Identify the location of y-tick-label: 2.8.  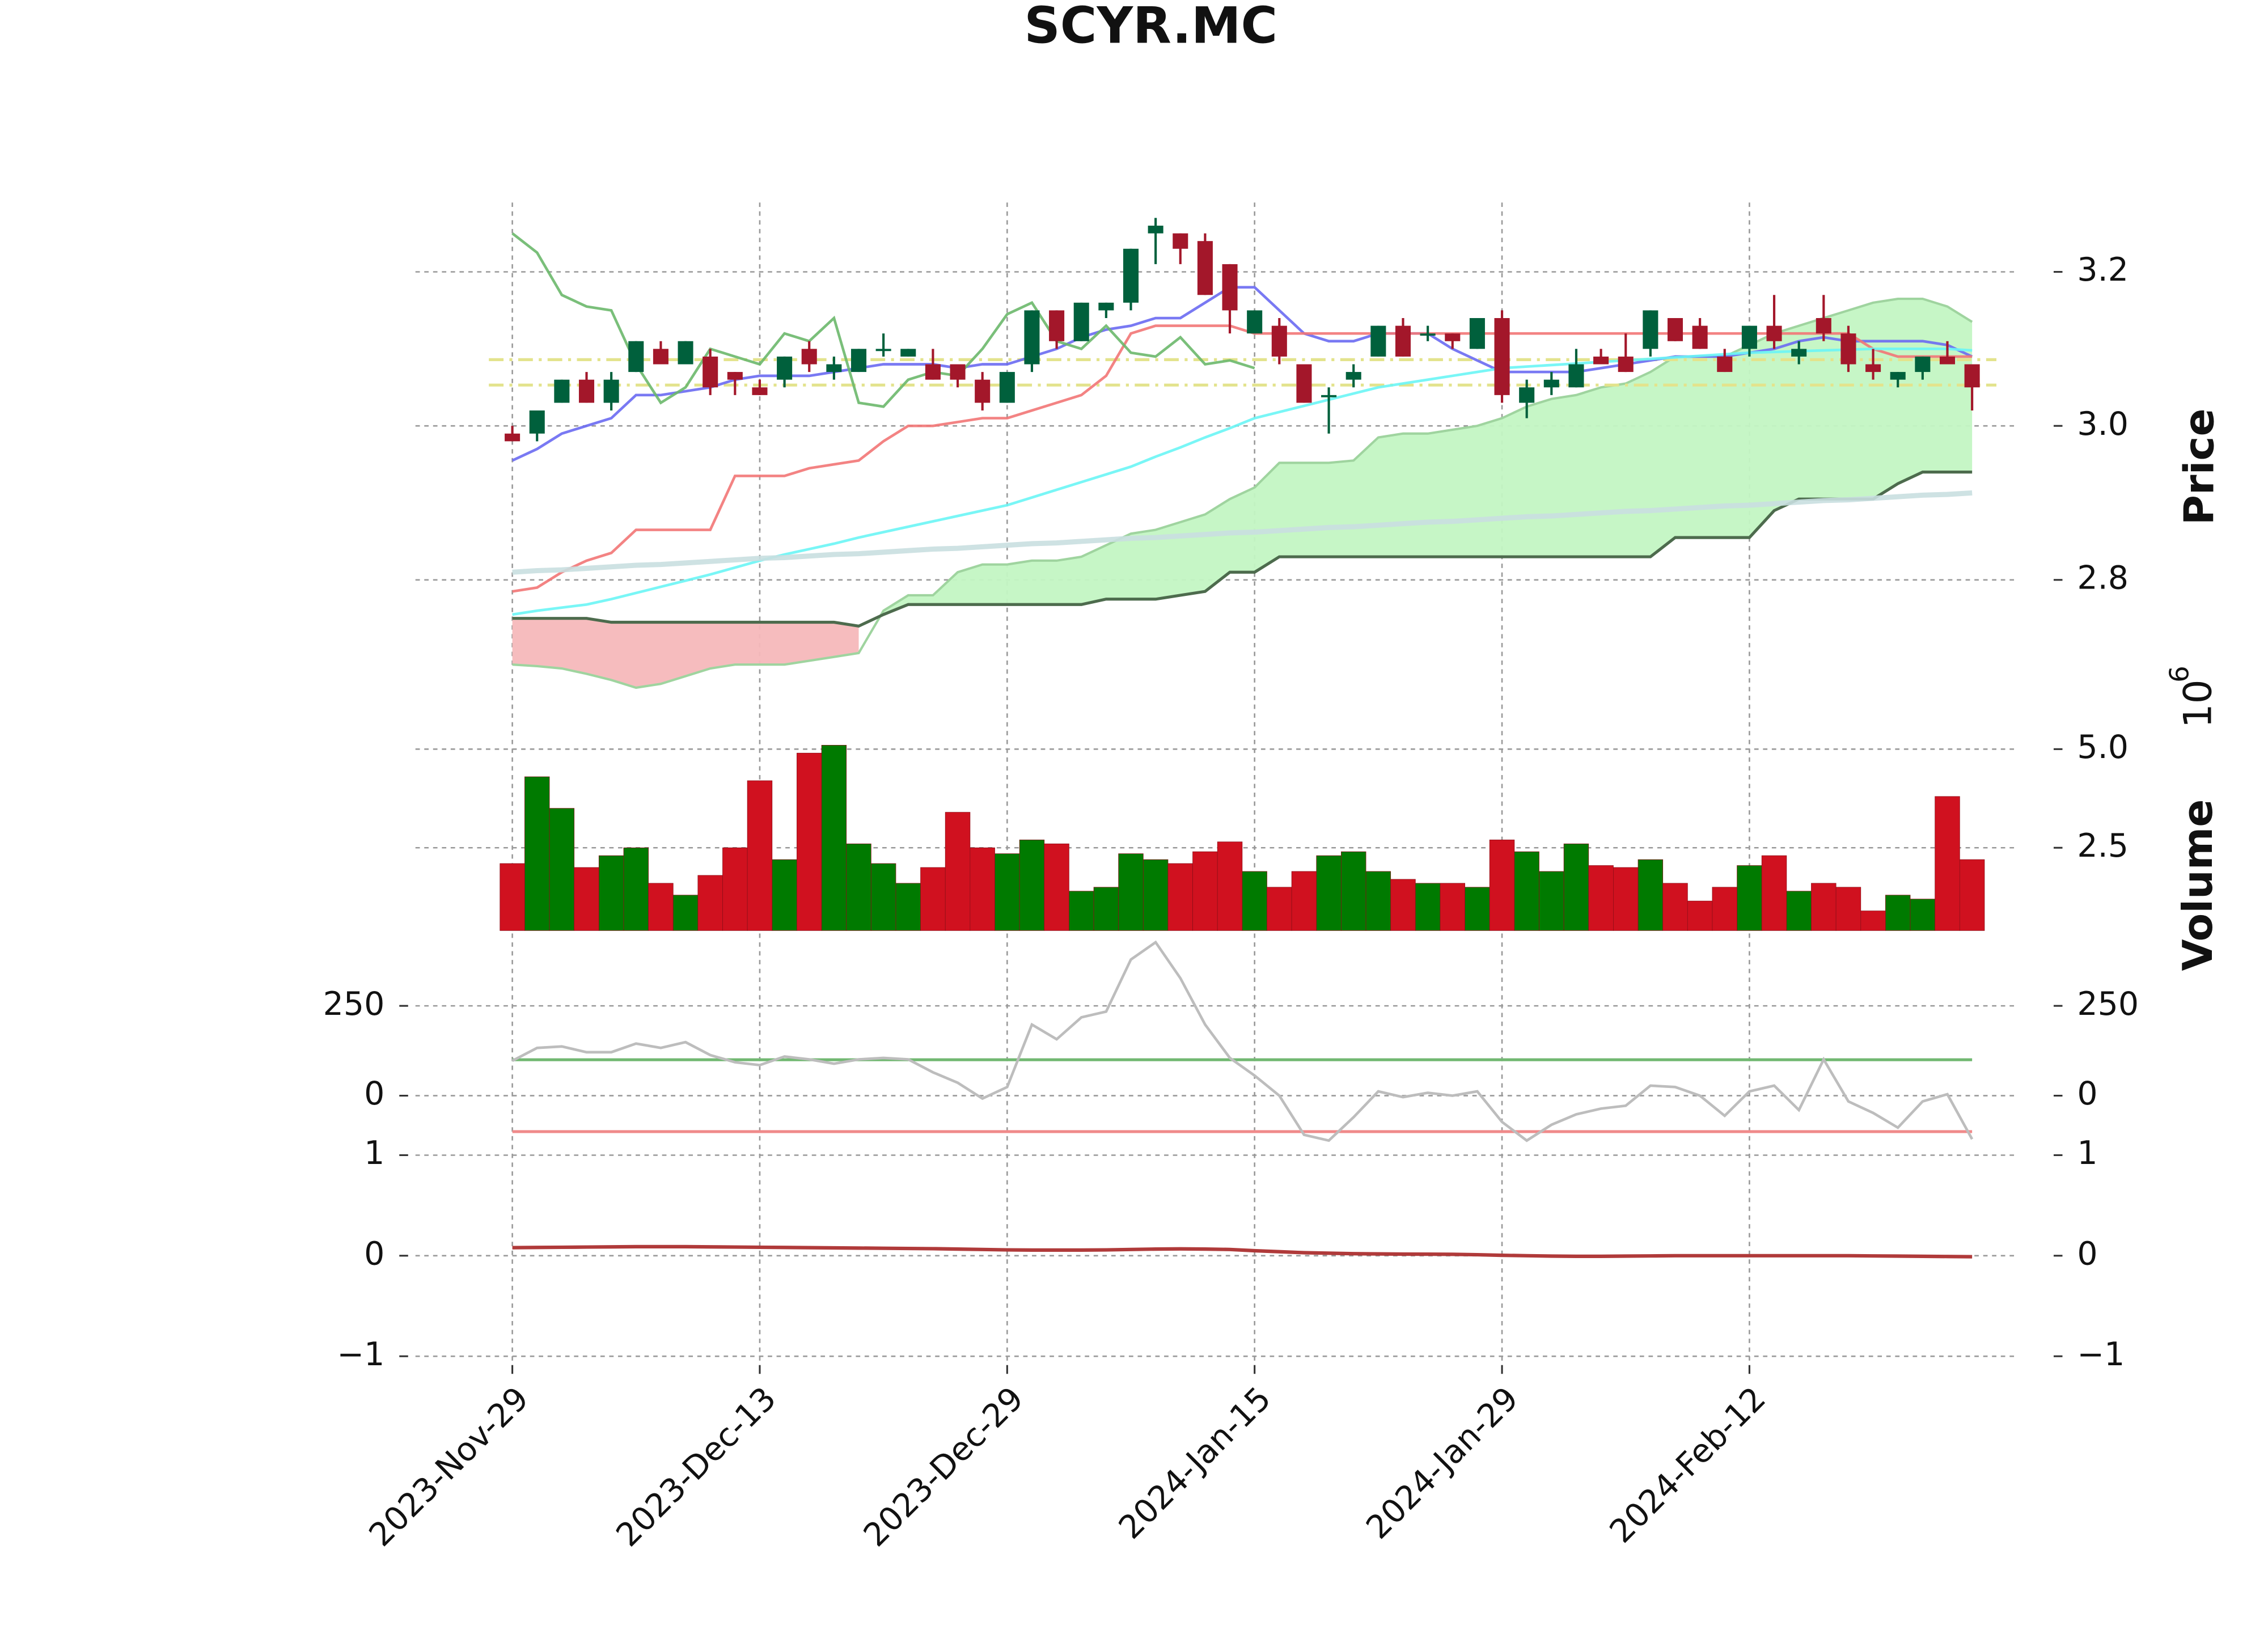
(2103, 577).